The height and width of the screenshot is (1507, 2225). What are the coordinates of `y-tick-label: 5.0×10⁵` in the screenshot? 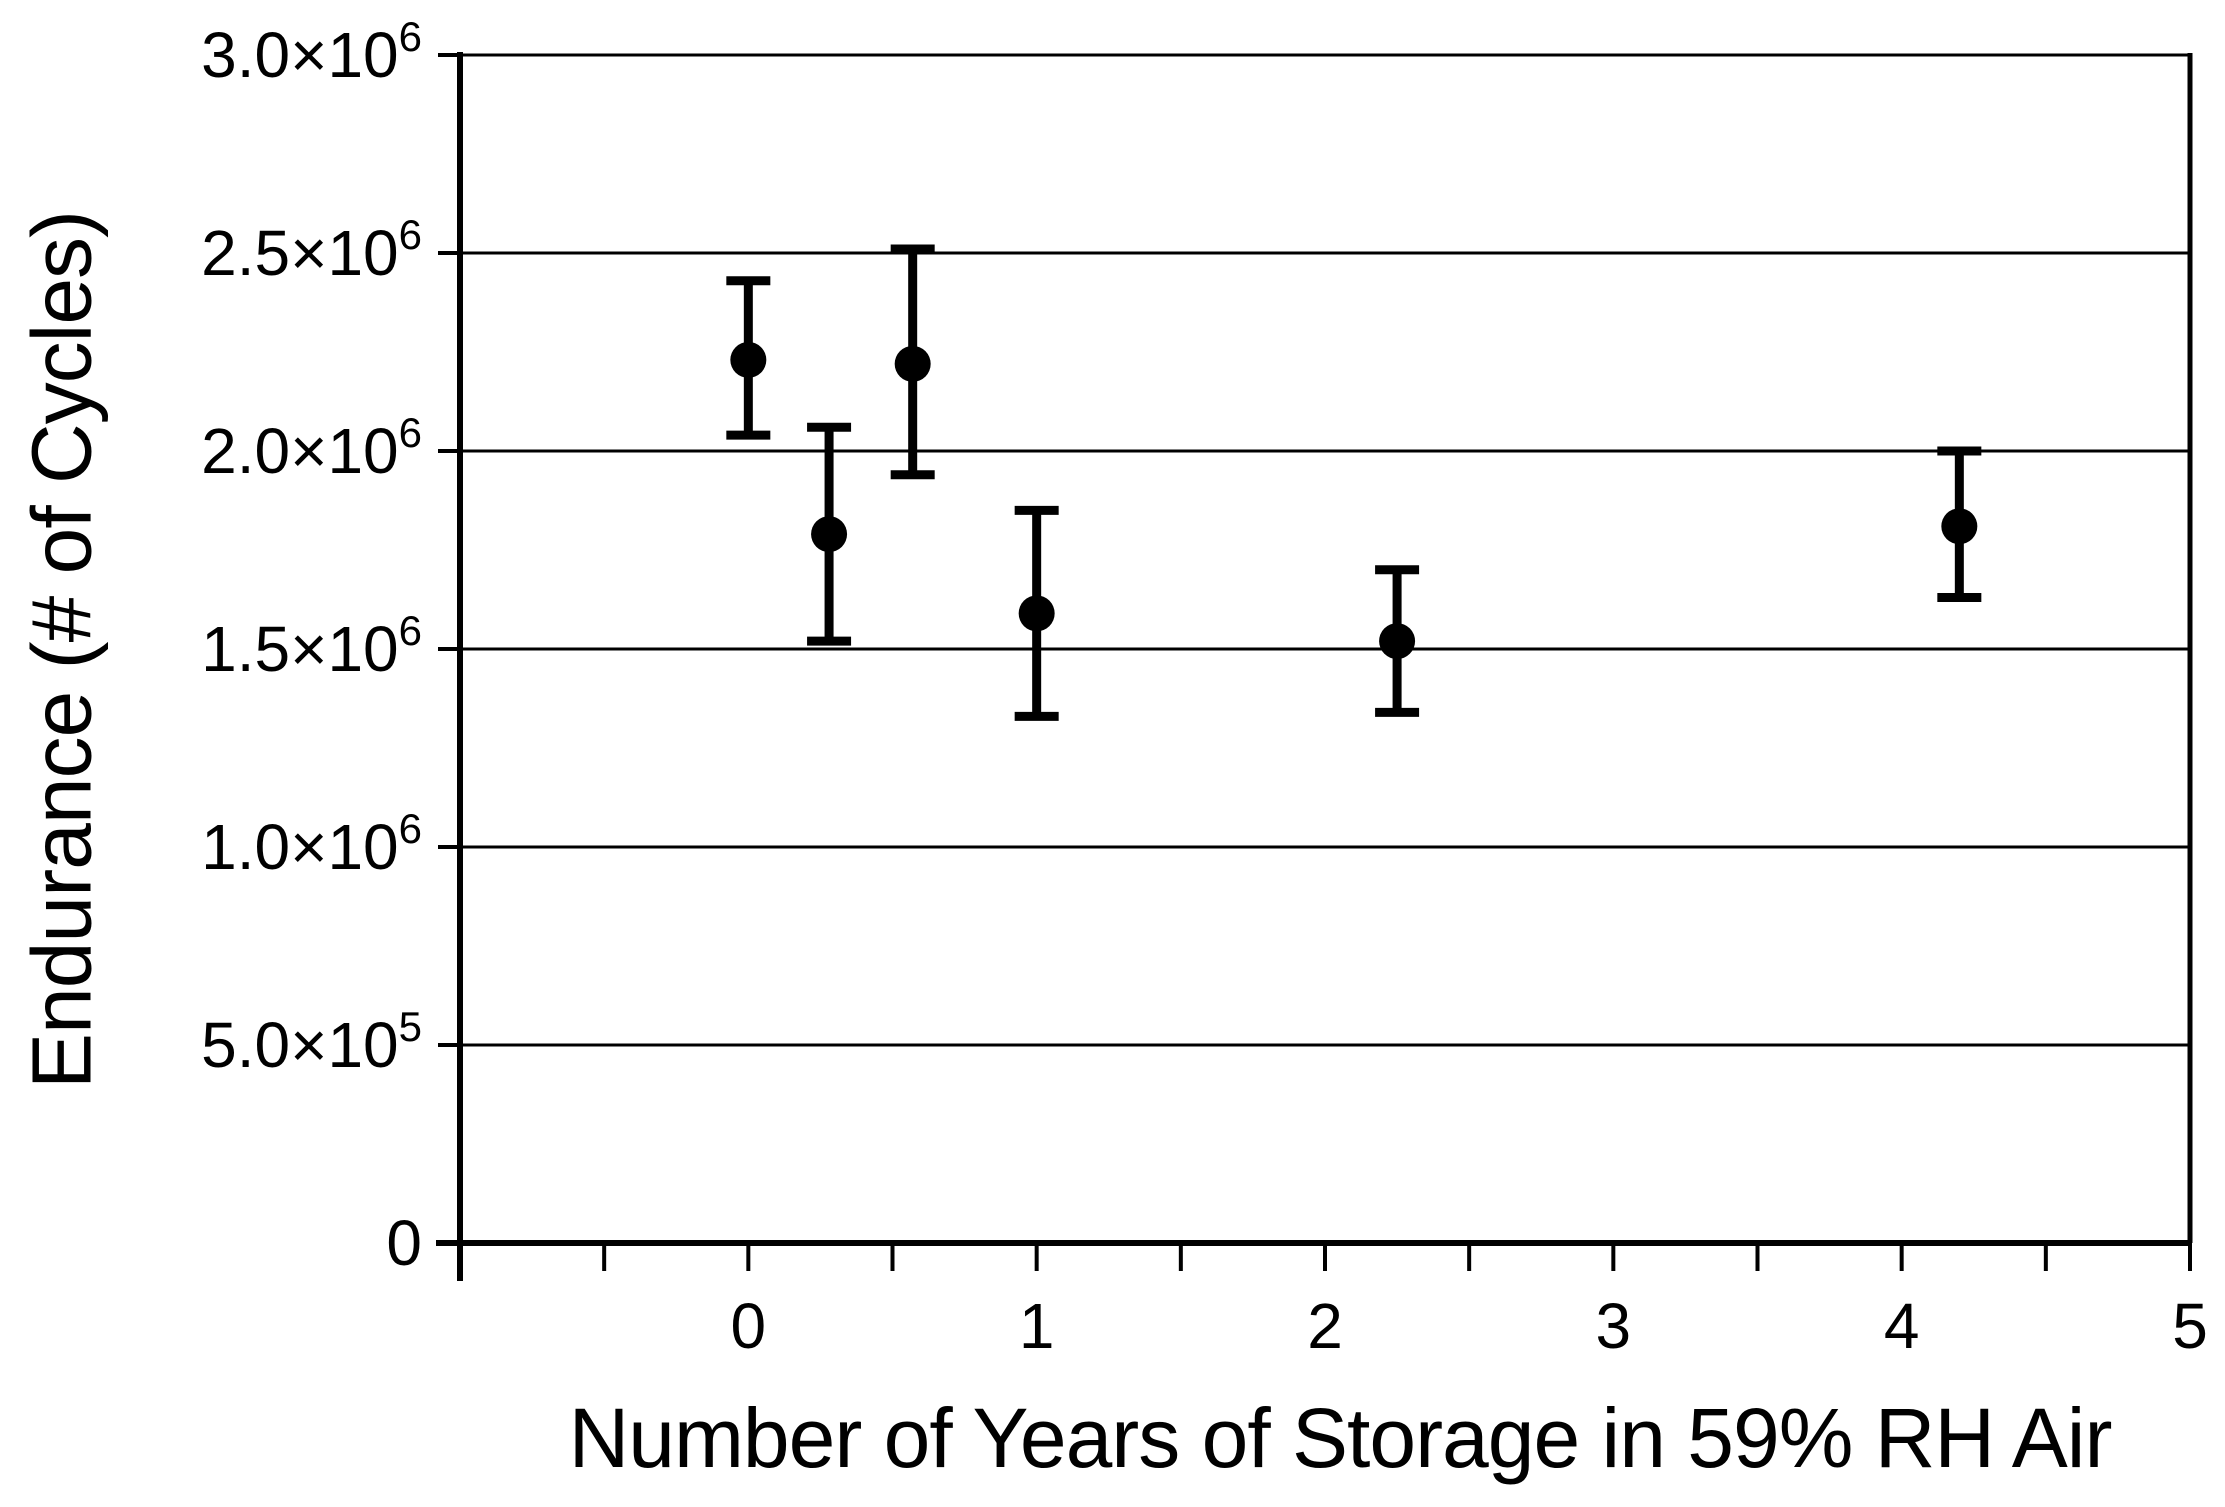 It's located at (311, 1042).